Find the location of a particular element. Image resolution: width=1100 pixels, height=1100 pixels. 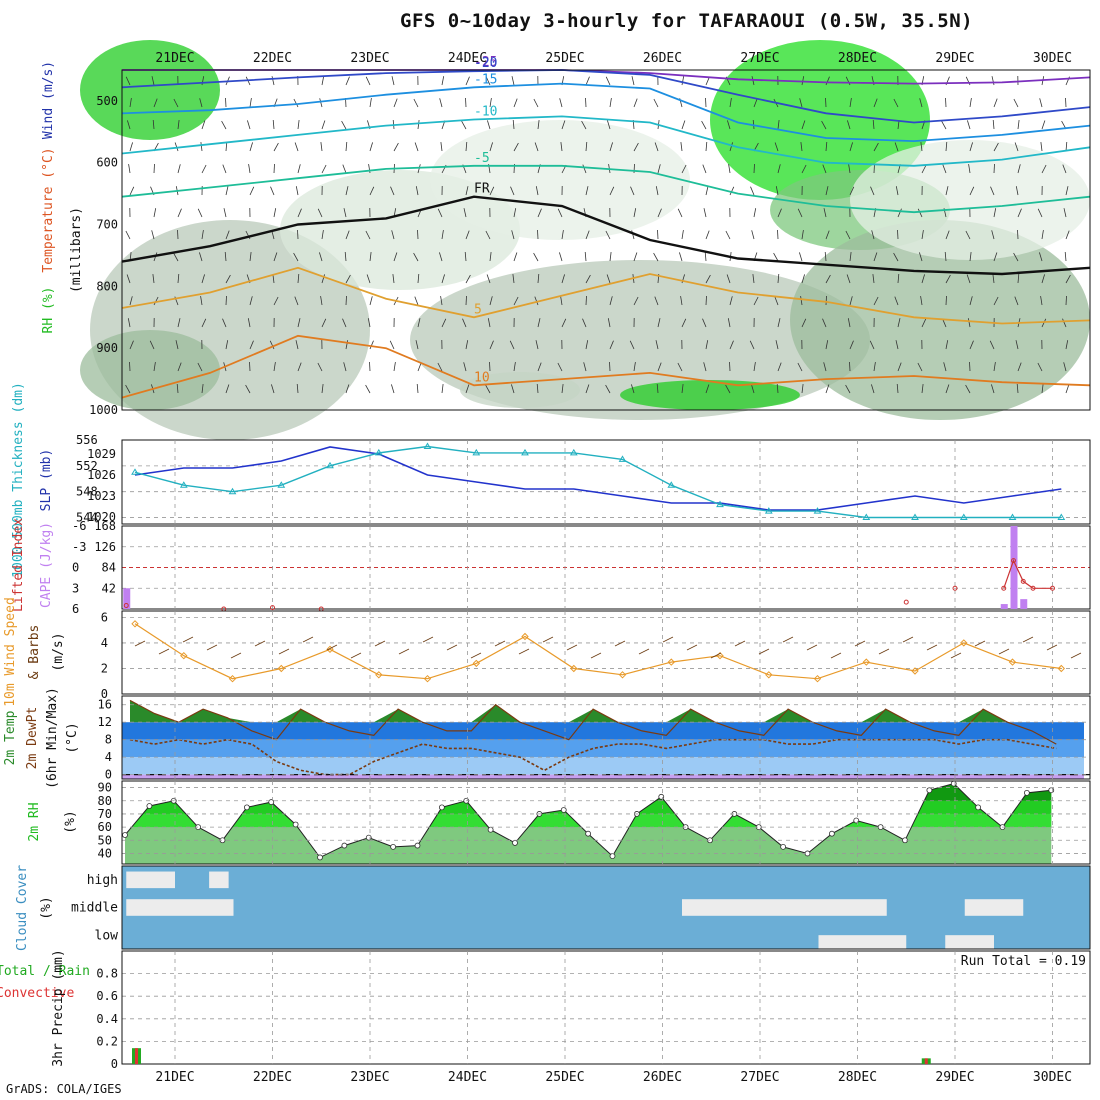

precip-ytick-0.8: 0.8 is located at coordinates (107, 974).